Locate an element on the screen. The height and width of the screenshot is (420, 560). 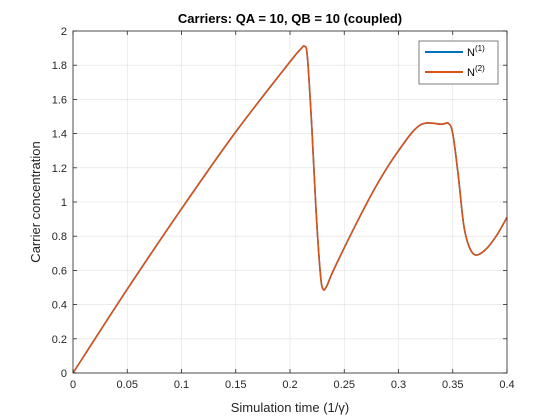
y-tick-label: 0.4 is located at coordinates (59, 306).